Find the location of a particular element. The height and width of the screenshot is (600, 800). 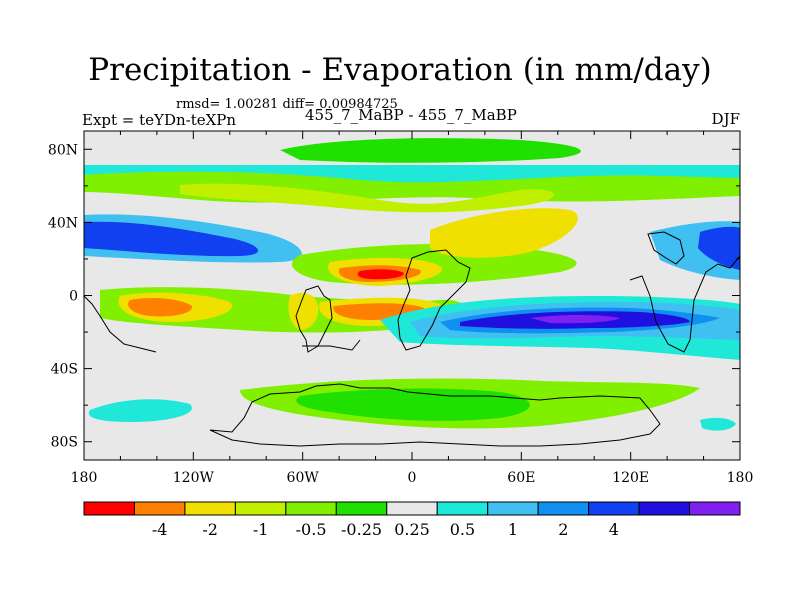

x-tick-label: 0 is located at coordinates (412, 478).